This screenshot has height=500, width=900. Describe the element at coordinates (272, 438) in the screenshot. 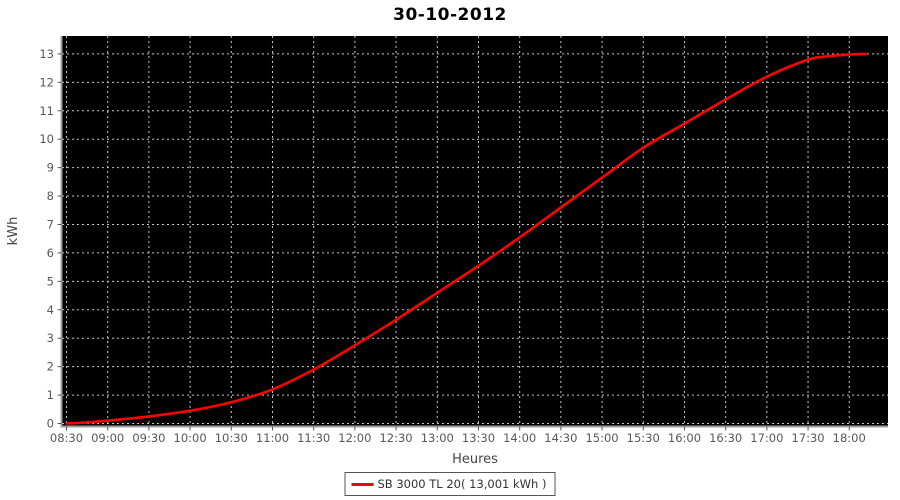

I see `x-tick-label: 11:00` at that location.